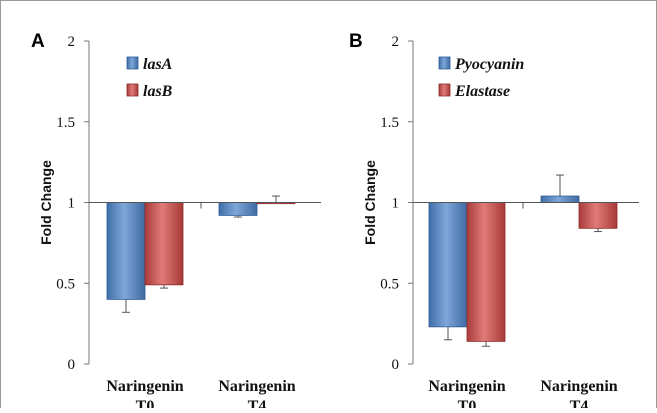 Image resolution: width=657 pixels, height=413 pixels. Describe the element at coordinates (444, 90) in the screenshot. I see `legend-swatch-elastase` at that location.